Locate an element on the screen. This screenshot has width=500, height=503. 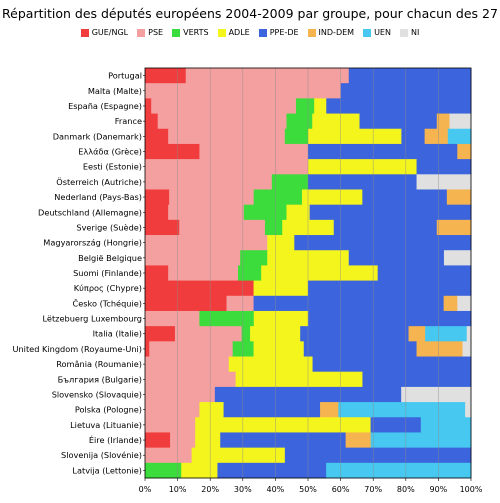
x-tick-label-70: 70% is located at coordinates (373, 489).